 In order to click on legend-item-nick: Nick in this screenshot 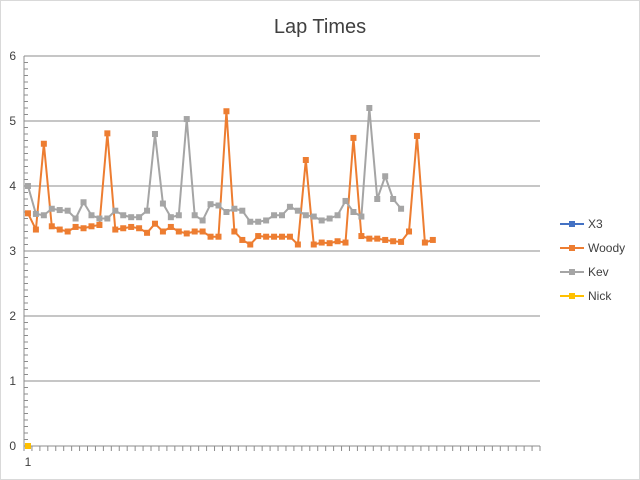, I will do `click(586, 296)`.